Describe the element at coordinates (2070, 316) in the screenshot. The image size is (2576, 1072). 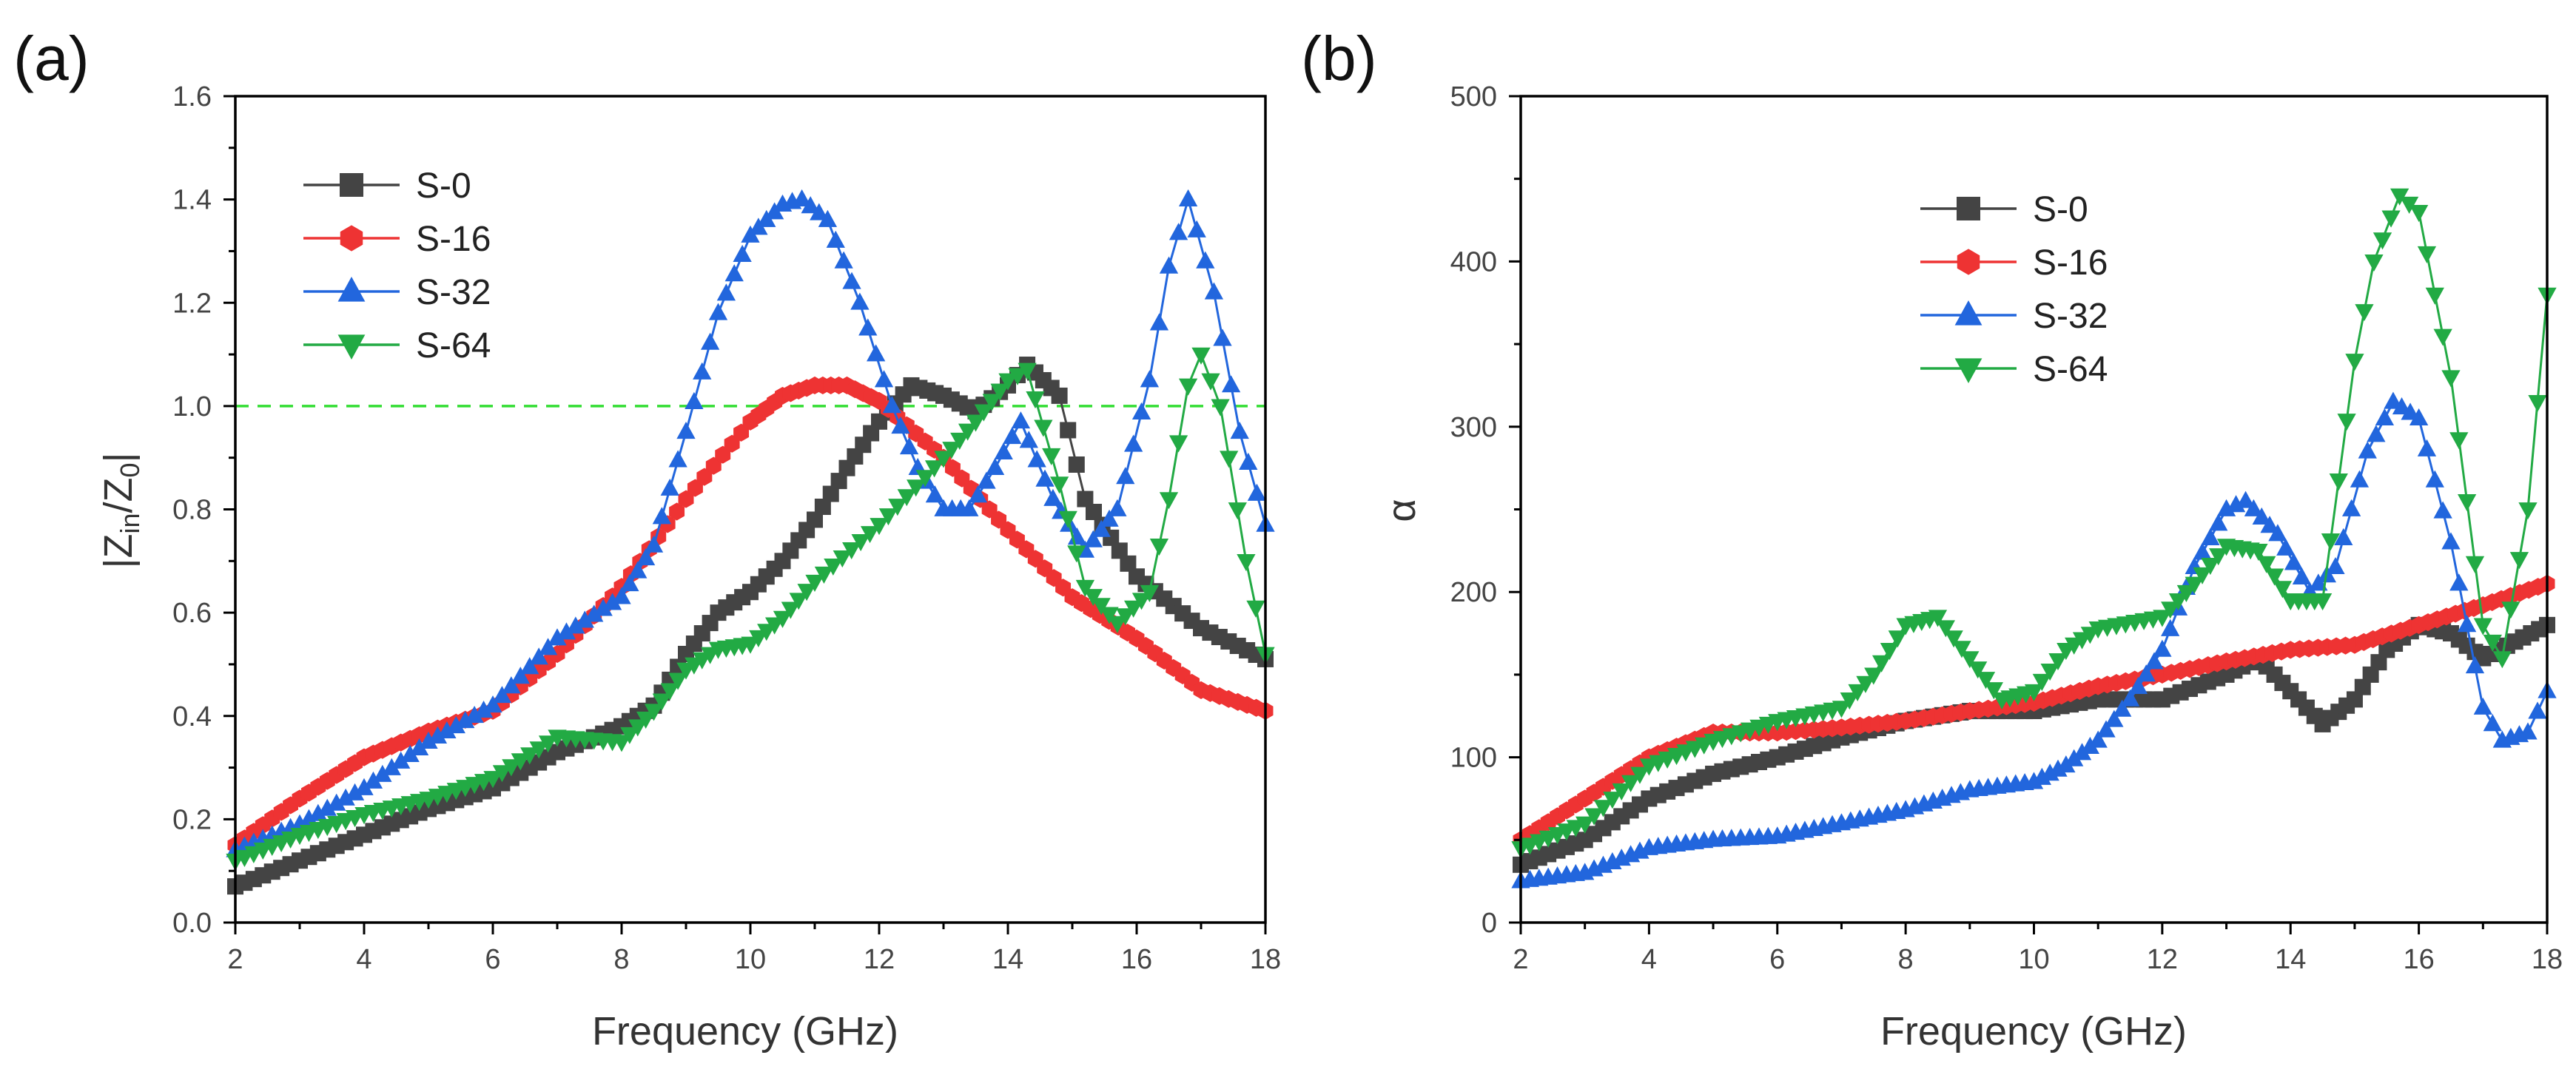
I see `panel-b-legend-label: S-32` at that location.